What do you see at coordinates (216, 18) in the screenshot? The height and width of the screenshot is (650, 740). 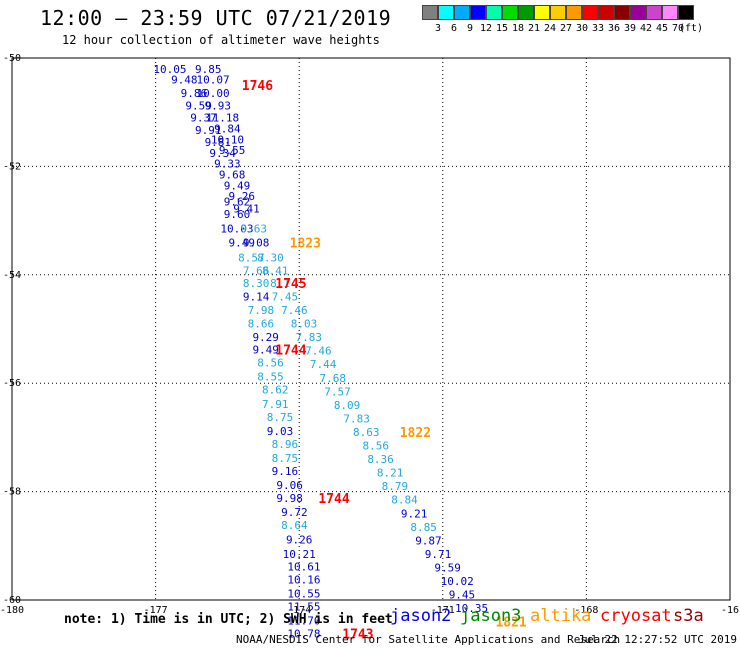 I see `page-title: 12:00 – 23:59 UTC 07/21/2019` at bounding box center [216, 18].